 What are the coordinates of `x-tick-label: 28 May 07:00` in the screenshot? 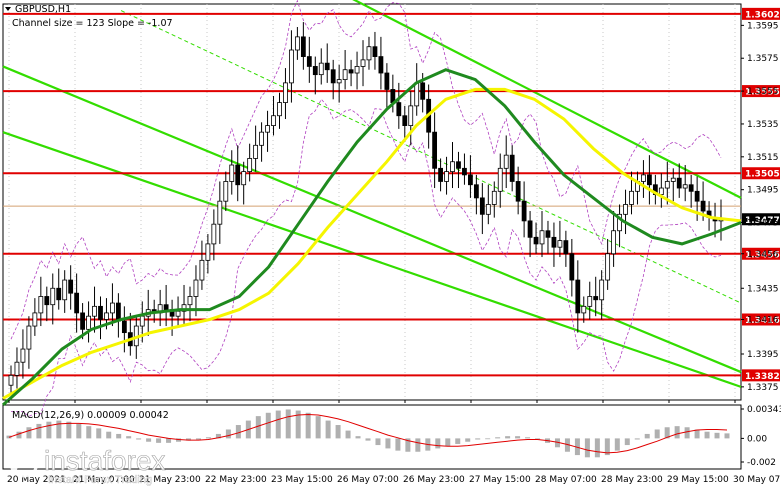 It's located at (566, 480).